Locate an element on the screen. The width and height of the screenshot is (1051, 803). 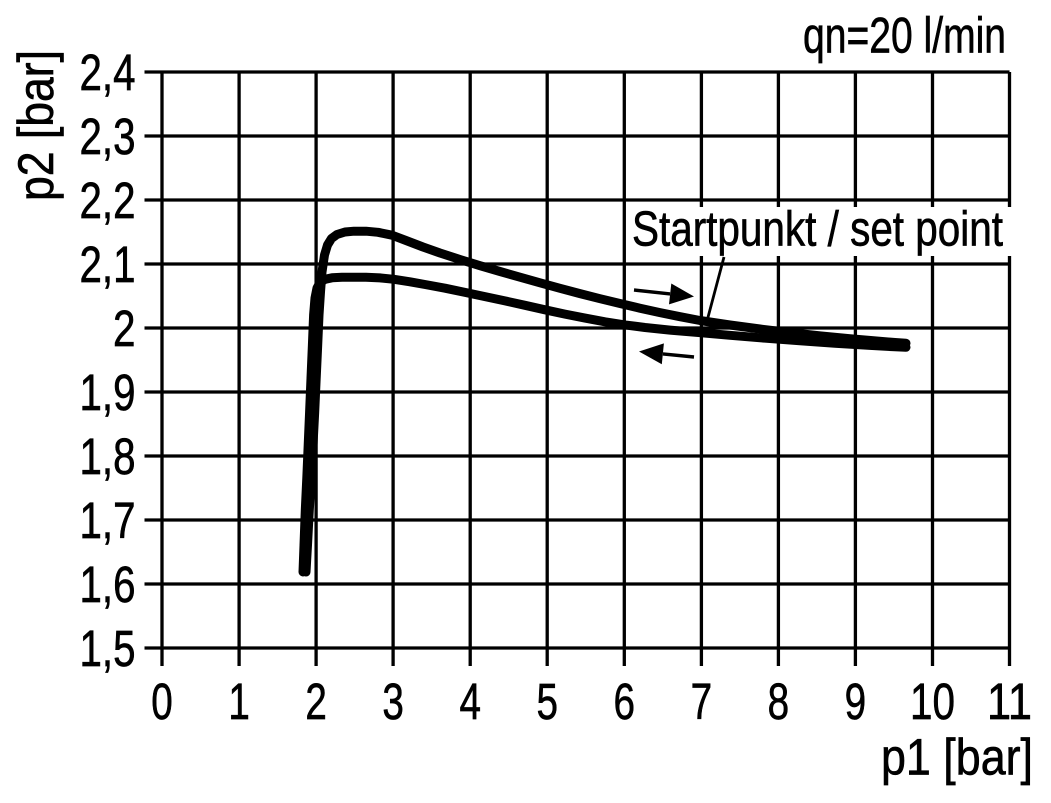
svg-text: 7 is located at coordinates (702, 701).